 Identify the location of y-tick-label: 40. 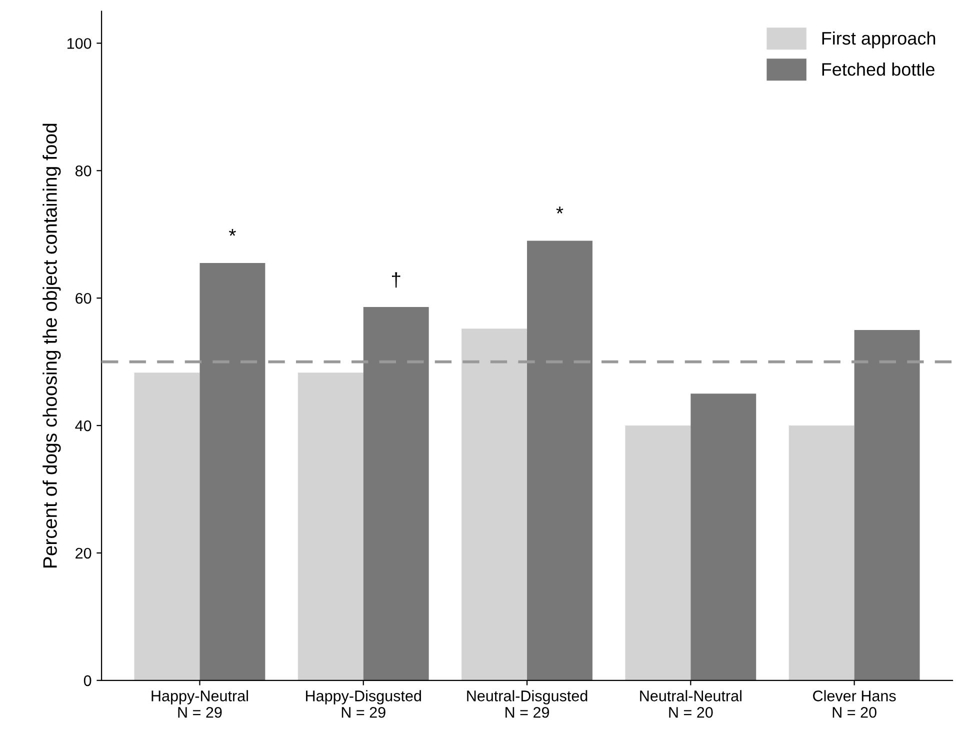
(83, 426).